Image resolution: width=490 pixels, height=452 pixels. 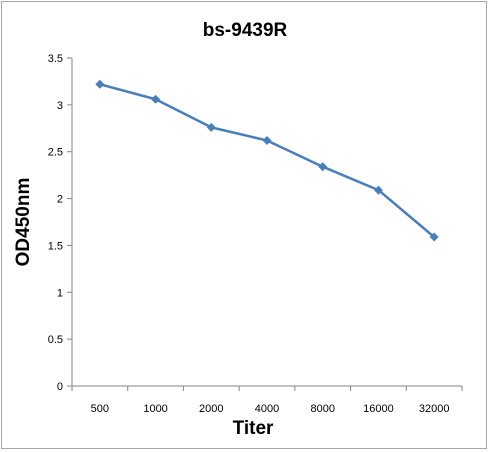 I want to click on y-axis-title: OD450nm, so click(x=23, y=222).